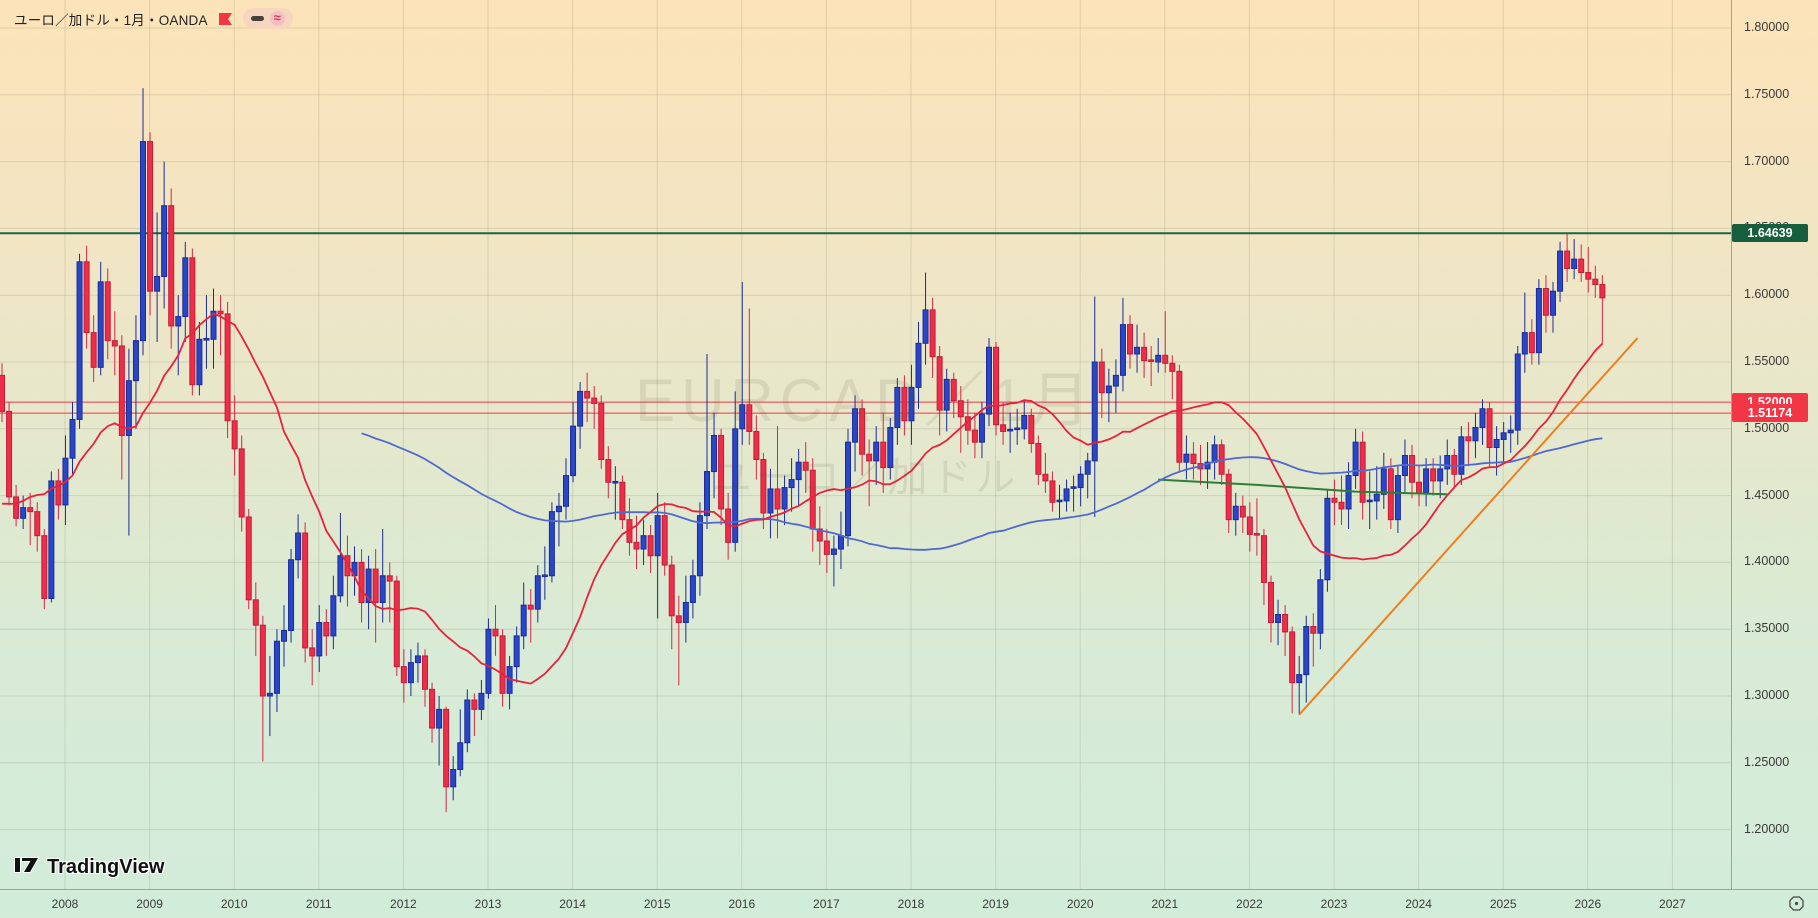 This screenshot has height=918, width=1818. I want to click on price-tick-label: 1.25000, so click(1767, 761).